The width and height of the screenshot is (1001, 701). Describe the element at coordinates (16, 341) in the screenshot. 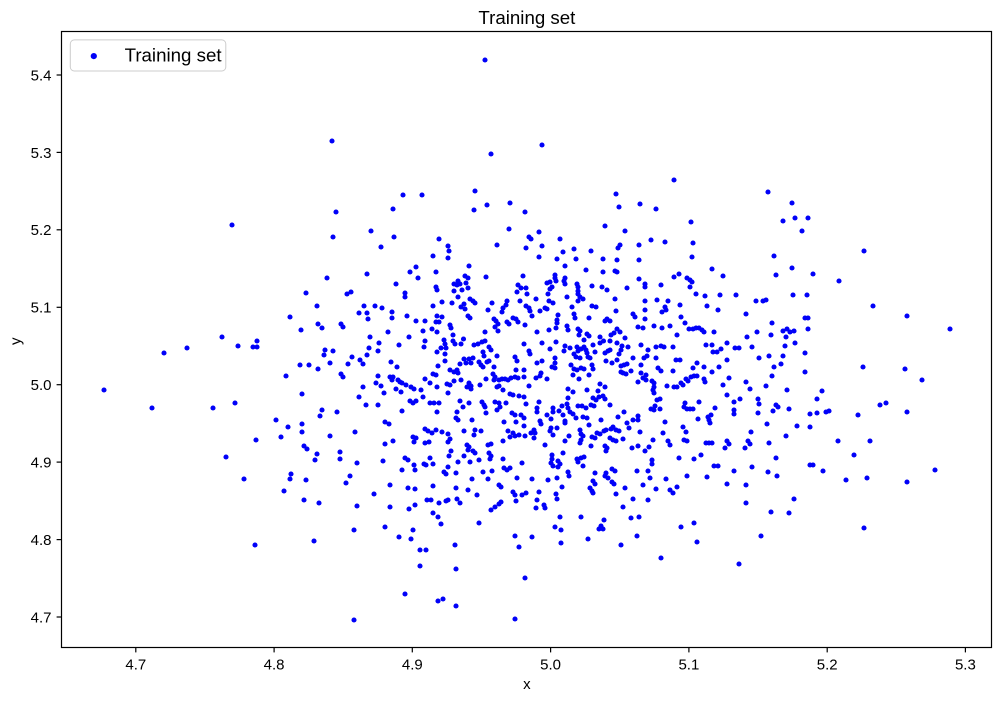

I see `svg-text: y` at that location.